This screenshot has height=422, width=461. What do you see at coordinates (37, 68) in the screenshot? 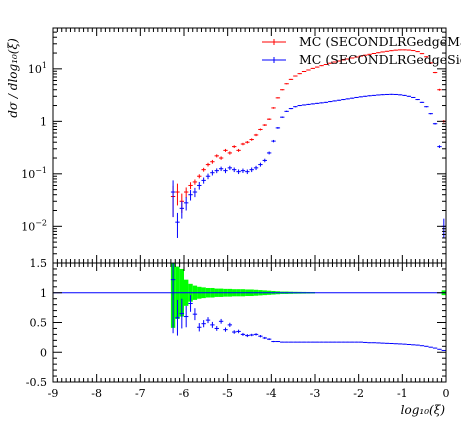
I see `y-tick-label: 10¹` at bounding box center [37, 68].